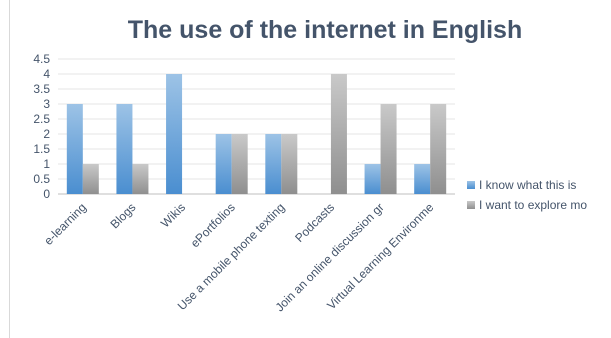  Describe the element at coordinates (231, 256) in the screenshot. I see `x-tick-label: Use a mobile phone texting` at that location.